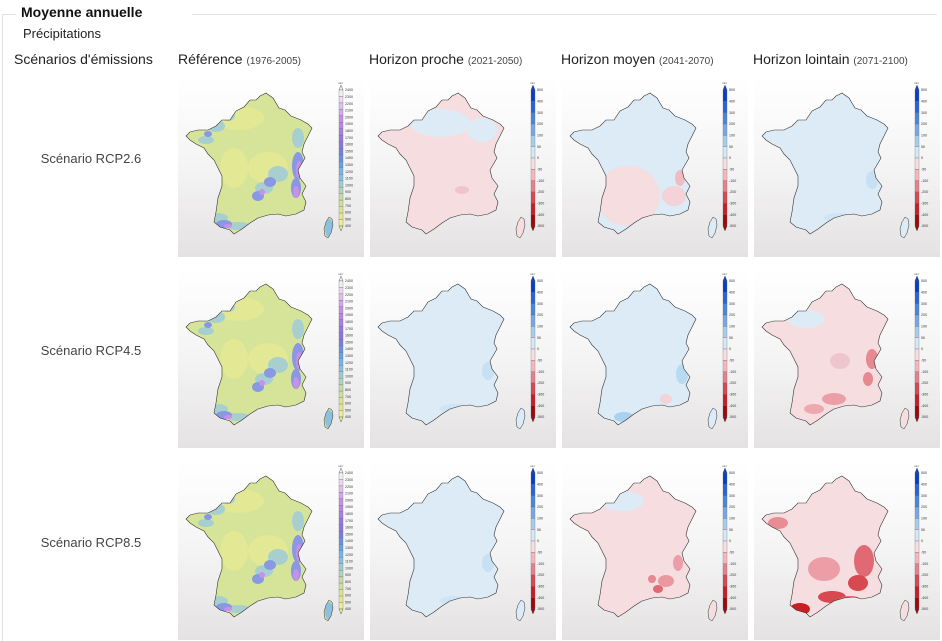 The image size is (942, 641). Describe the element at coordinates (273, 61) in the screenshot. I see `header-range: (1976-2005)` at that location.